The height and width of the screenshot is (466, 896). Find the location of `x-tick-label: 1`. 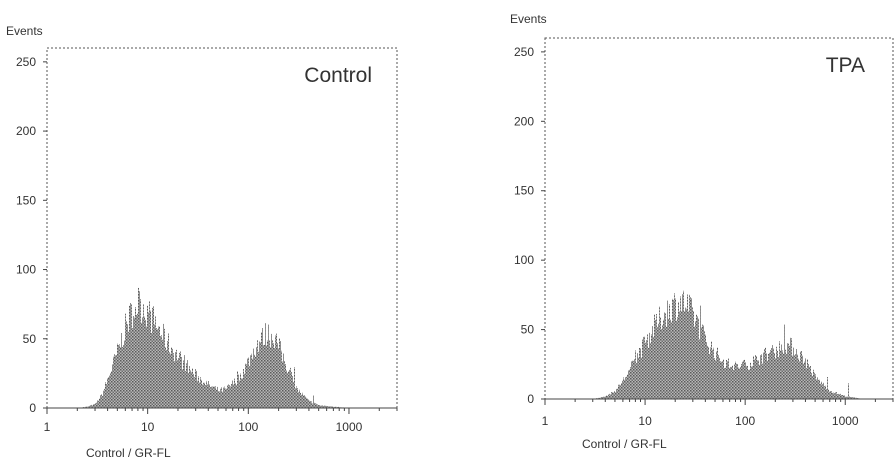

x-tick-label: 1 is located at coordinates (545, 421).